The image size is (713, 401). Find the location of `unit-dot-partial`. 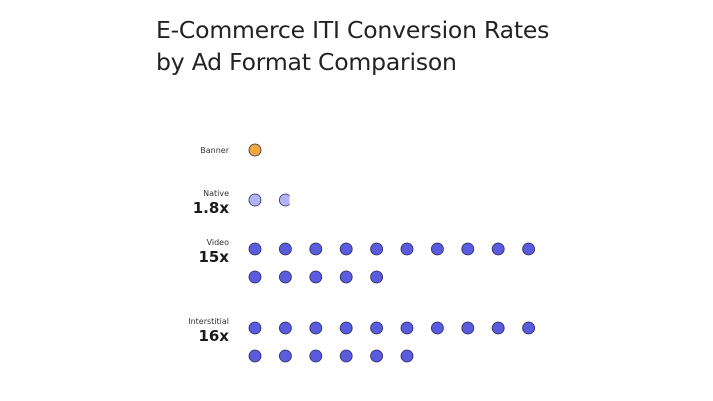

unit-dot-partial is located at coordinates (284, 200).